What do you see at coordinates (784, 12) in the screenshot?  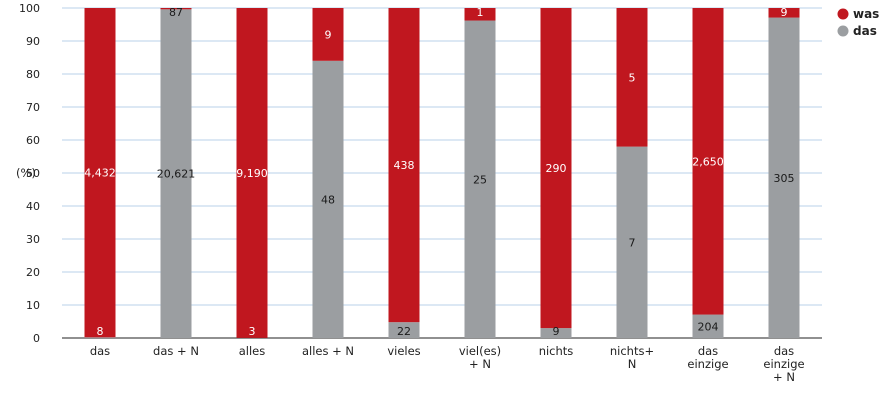 I see `label-was-9: 9` at bounding box center [784, 12].